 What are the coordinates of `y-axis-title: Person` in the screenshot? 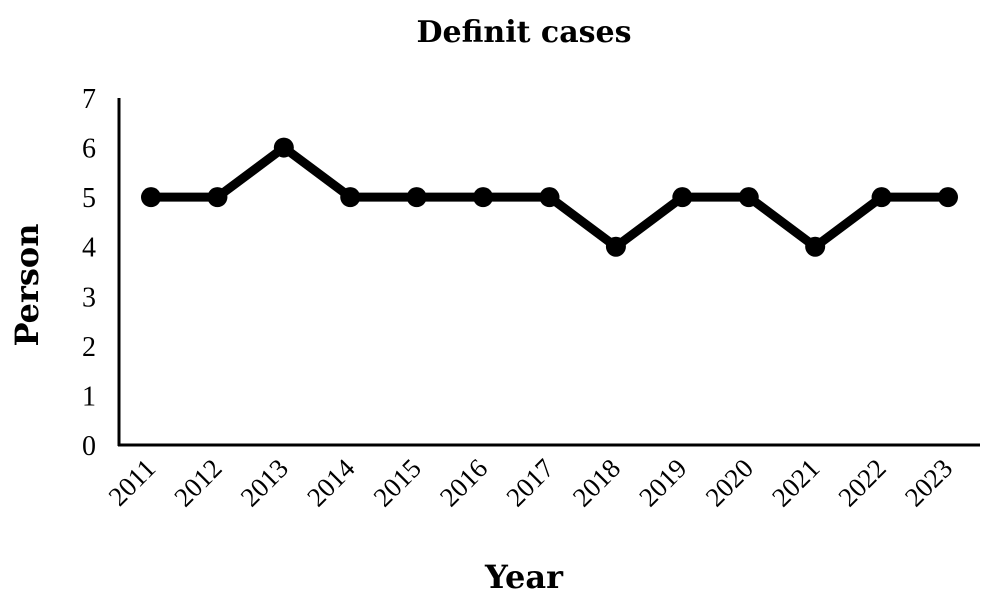 It's located at (27, 284).